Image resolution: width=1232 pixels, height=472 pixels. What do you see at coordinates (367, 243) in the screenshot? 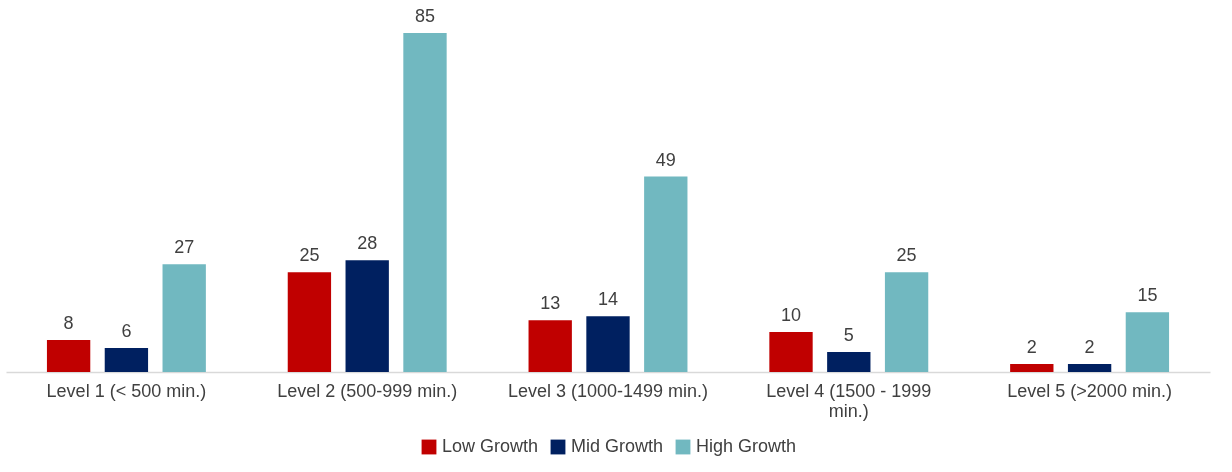
I see `data-label: 28` at bounding box center [367, 243].